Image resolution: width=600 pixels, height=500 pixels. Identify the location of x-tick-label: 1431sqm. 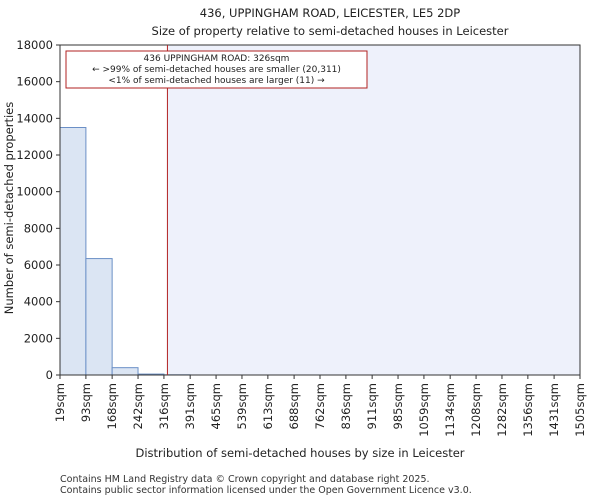
(554, 410).